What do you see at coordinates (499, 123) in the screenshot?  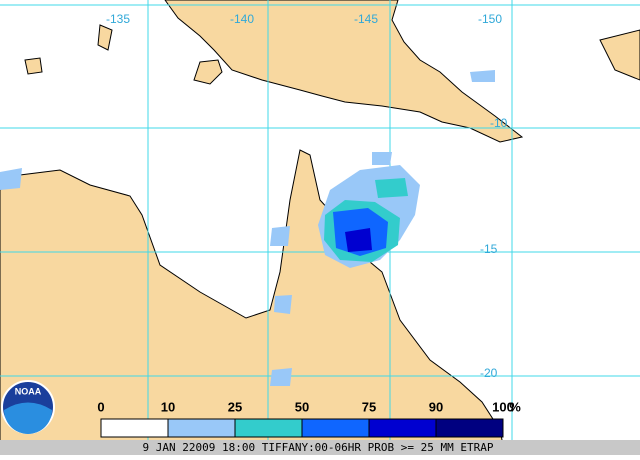 I see `latitude-label: -10` at bounding box center [499, 123].